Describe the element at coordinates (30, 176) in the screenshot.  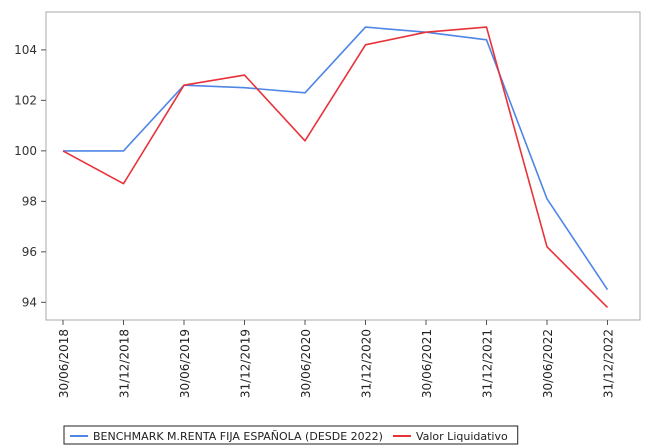
I see `y-axis: 94 96 98 100 102 104` at that location.